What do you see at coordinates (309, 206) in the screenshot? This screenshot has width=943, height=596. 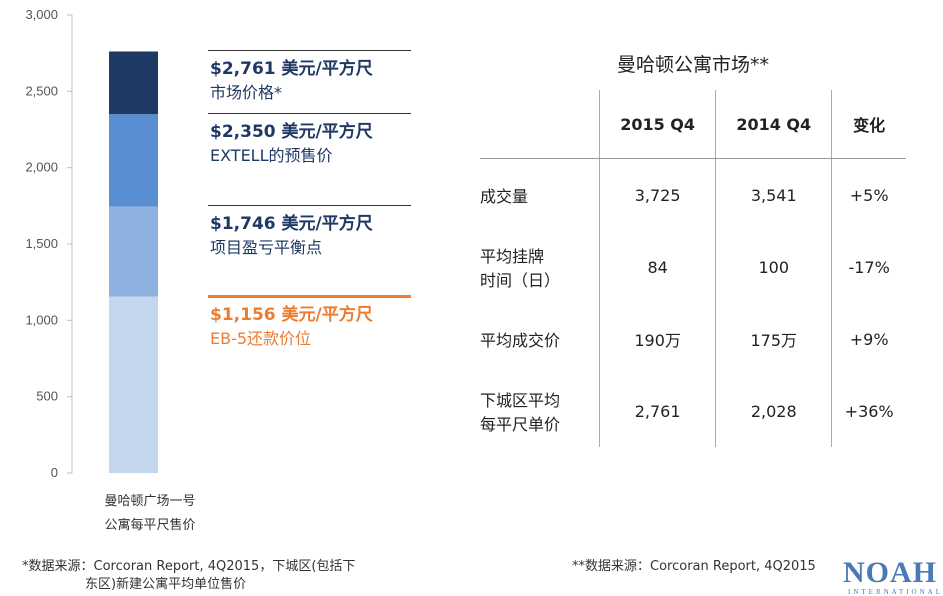 I see `annotation-line-breakeven` at bounding box center [309, 206].